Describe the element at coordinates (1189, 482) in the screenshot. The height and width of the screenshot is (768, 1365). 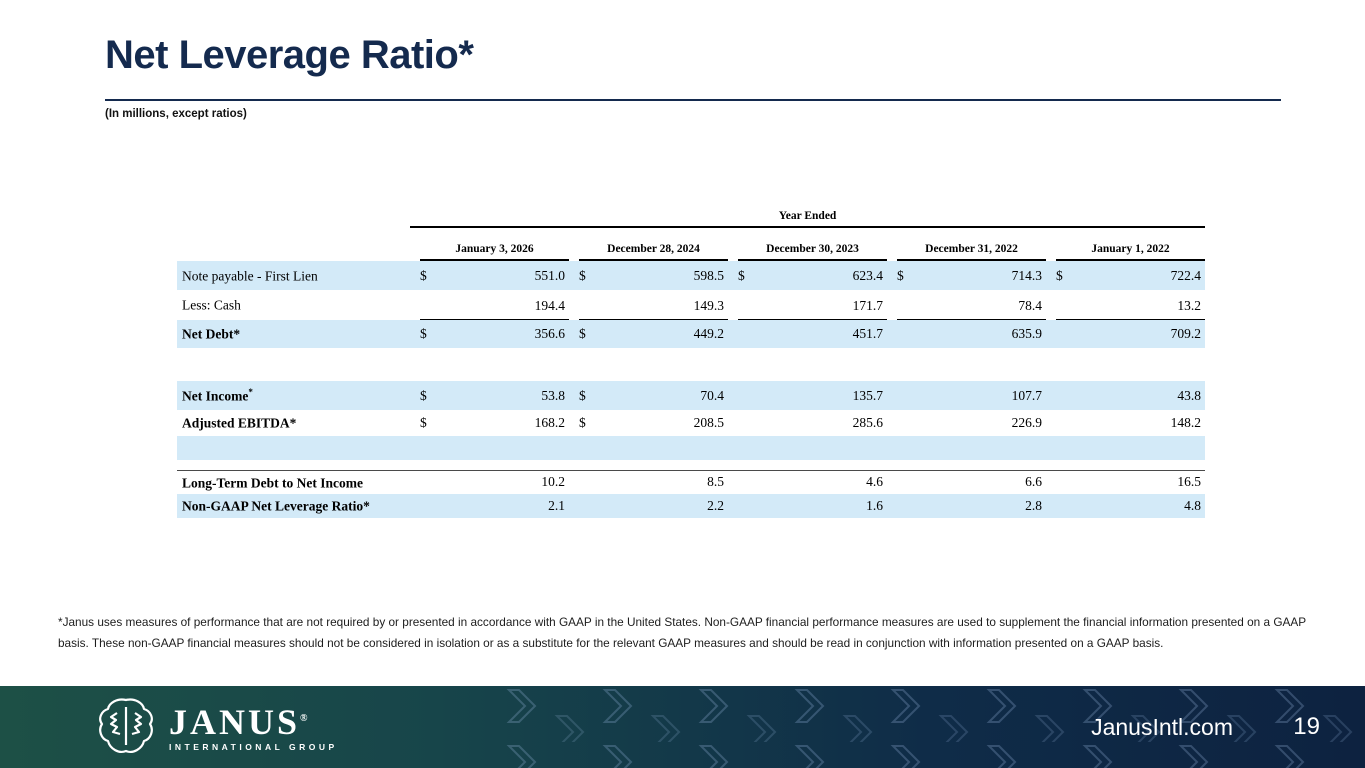
I see `table-cell: 16.5` at that location.